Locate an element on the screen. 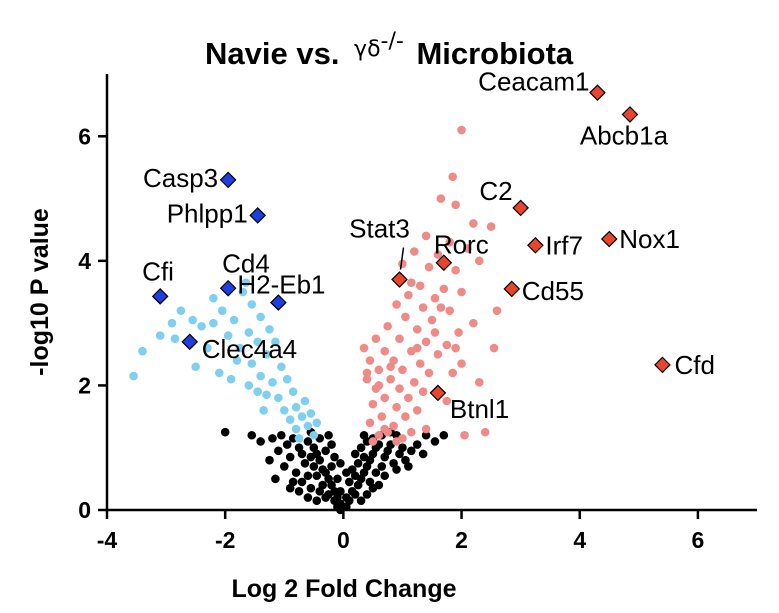 The width and height of the screenshot is (779, 613). x-tick-label: -4 is located at coordinates (107, 540).